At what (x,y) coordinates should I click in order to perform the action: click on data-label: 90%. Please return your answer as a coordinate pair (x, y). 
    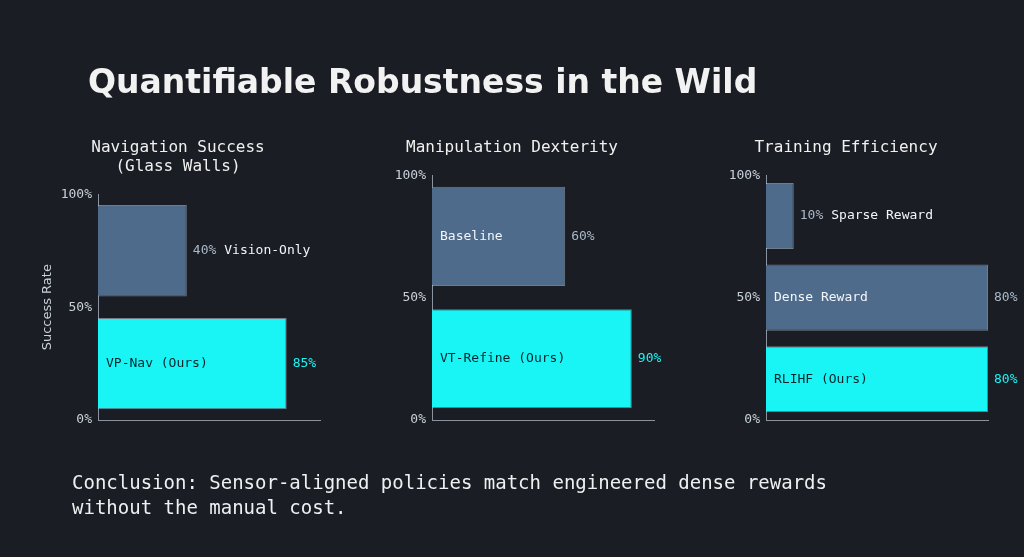
    Looking at the image, I should click on (649, 358).